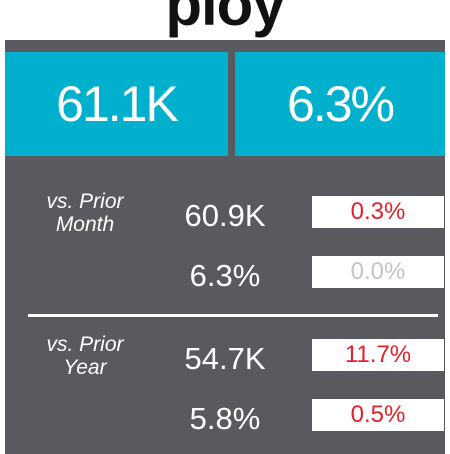 This screenshot has width=450, height=454. Describe the element at coordinates (225, 358) in the screenshot. I see `metric-value: 54.7K` at that location.